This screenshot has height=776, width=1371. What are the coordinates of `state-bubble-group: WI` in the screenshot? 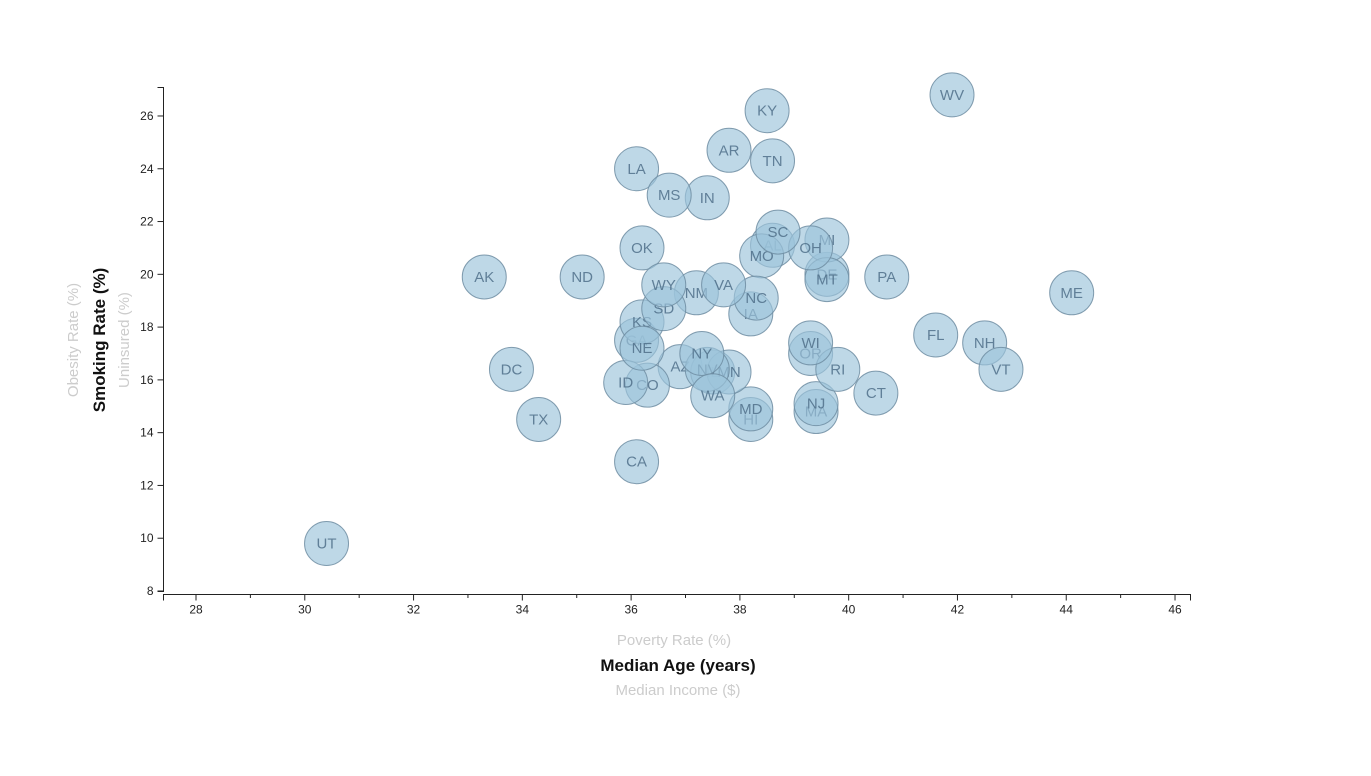 It's located at (811, 343).